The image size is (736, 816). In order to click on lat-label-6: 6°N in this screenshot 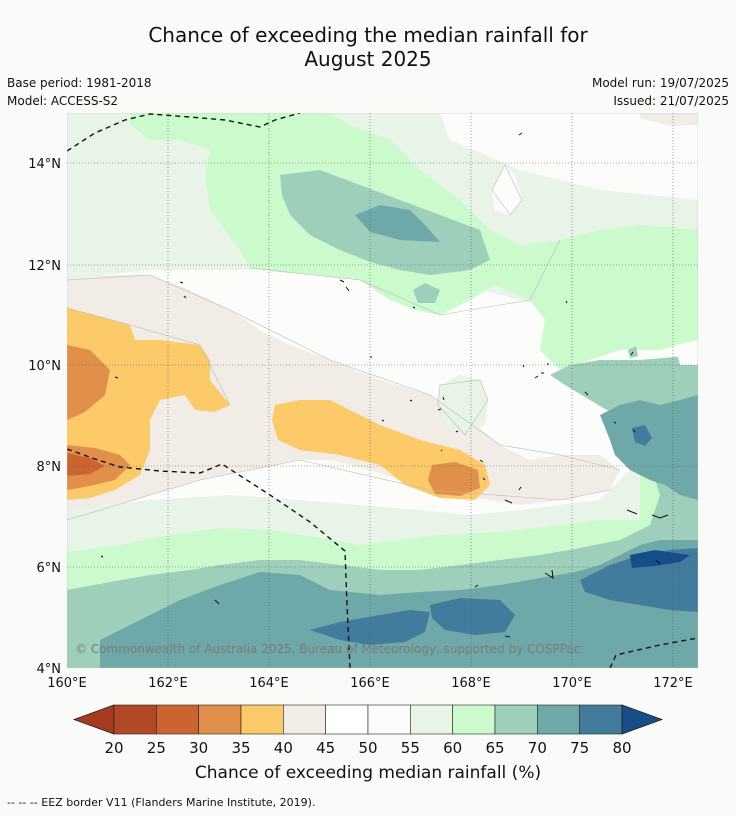, I will do `click(49, 568)`.